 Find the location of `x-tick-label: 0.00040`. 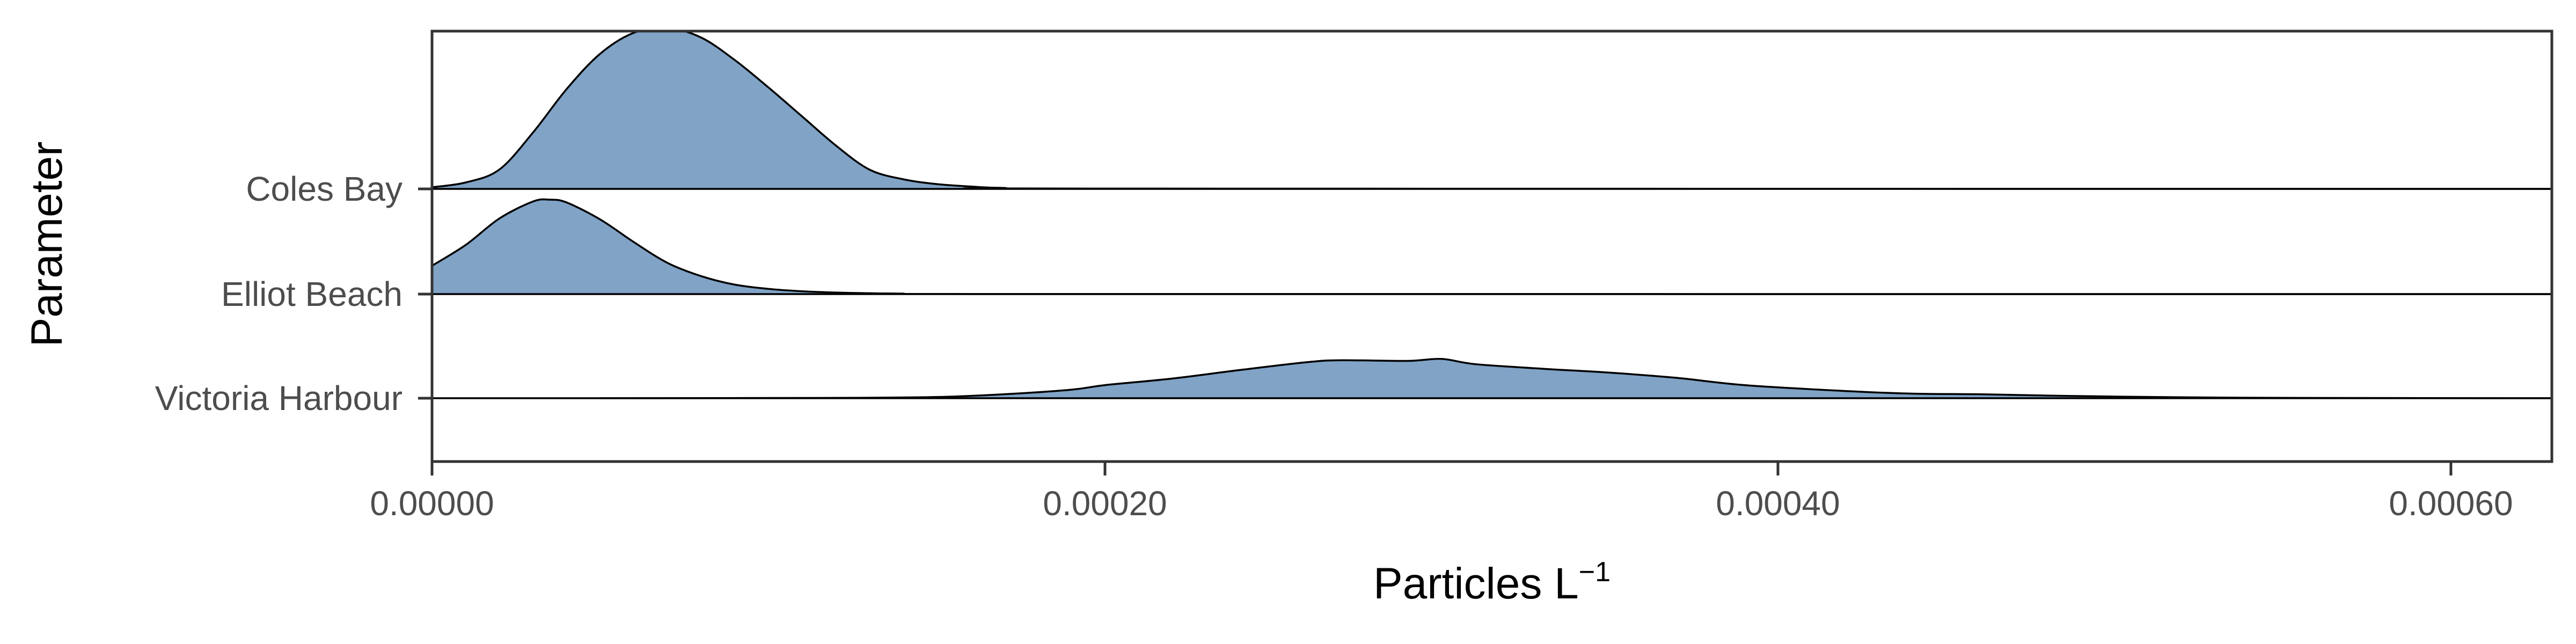

x-tick-label: 0.00040 is located at coordinates (1778, 503).